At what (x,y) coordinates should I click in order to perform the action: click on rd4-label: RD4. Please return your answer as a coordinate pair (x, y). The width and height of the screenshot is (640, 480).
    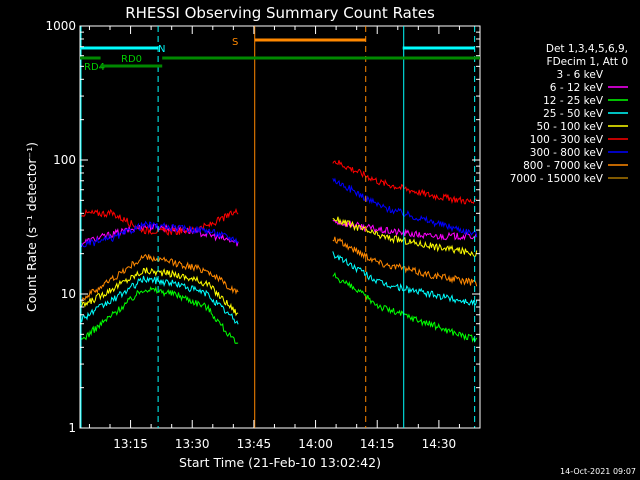
    Looking at the image, I should click on (94, 67).